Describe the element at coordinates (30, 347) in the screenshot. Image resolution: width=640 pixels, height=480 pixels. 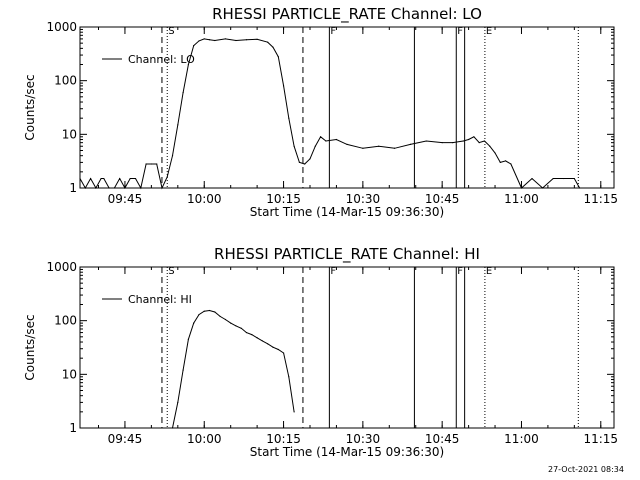
I see `y-axis-label: Counts/sec` at that location.